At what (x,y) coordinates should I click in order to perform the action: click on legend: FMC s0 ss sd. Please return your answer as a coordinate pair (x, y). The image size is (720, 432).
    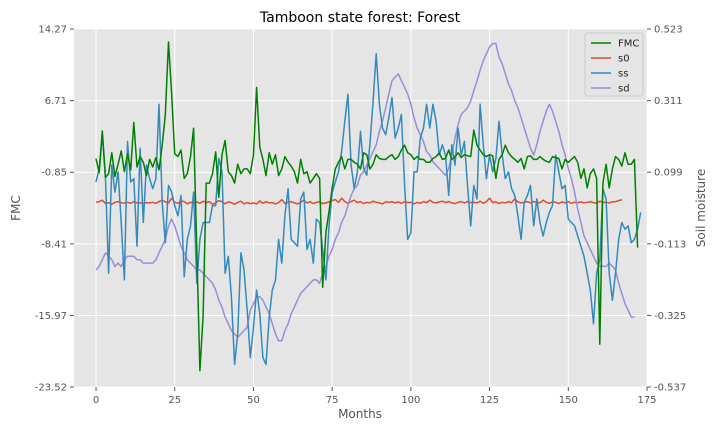
    Looking at the image, I should click on (614, 64).